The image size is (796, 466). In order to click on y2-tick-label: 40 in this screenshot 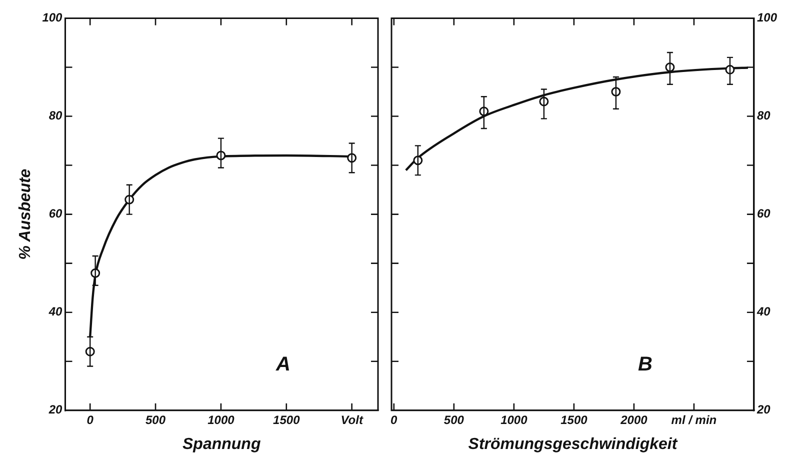, I will do `click(763, 311)`.